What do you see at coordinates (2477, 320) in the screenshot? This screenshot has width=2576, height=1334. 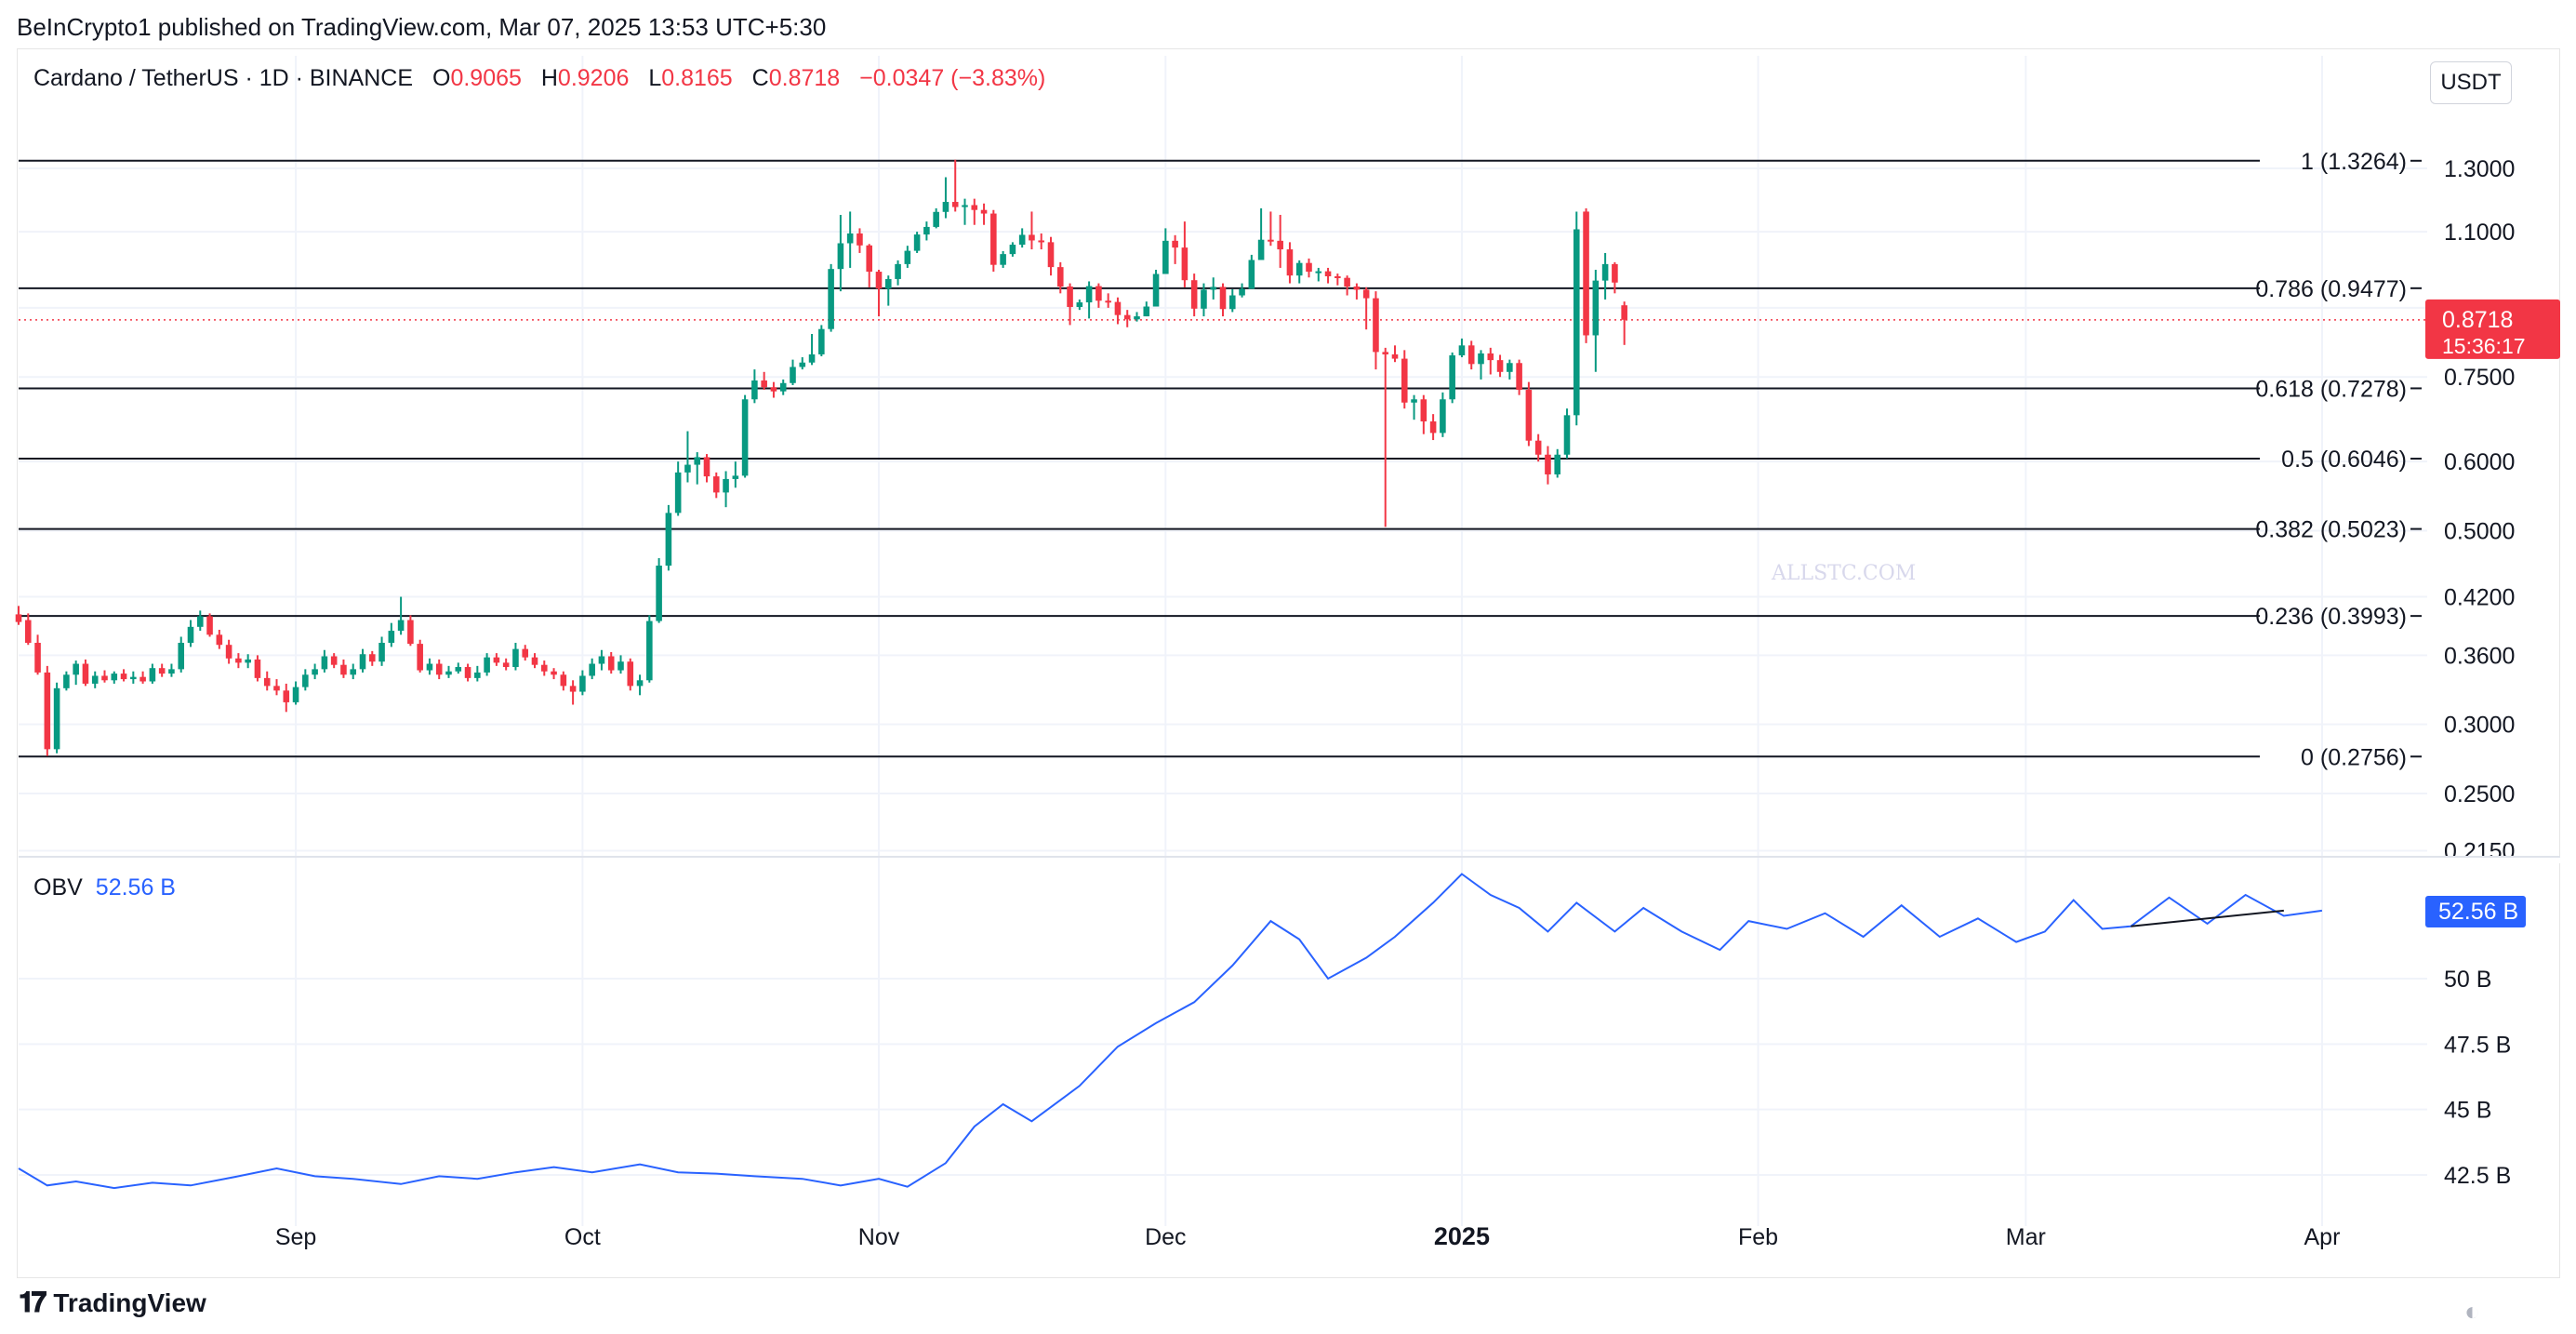 I see `last-price-value: 0.8718` at bounding box center [2477, 320].